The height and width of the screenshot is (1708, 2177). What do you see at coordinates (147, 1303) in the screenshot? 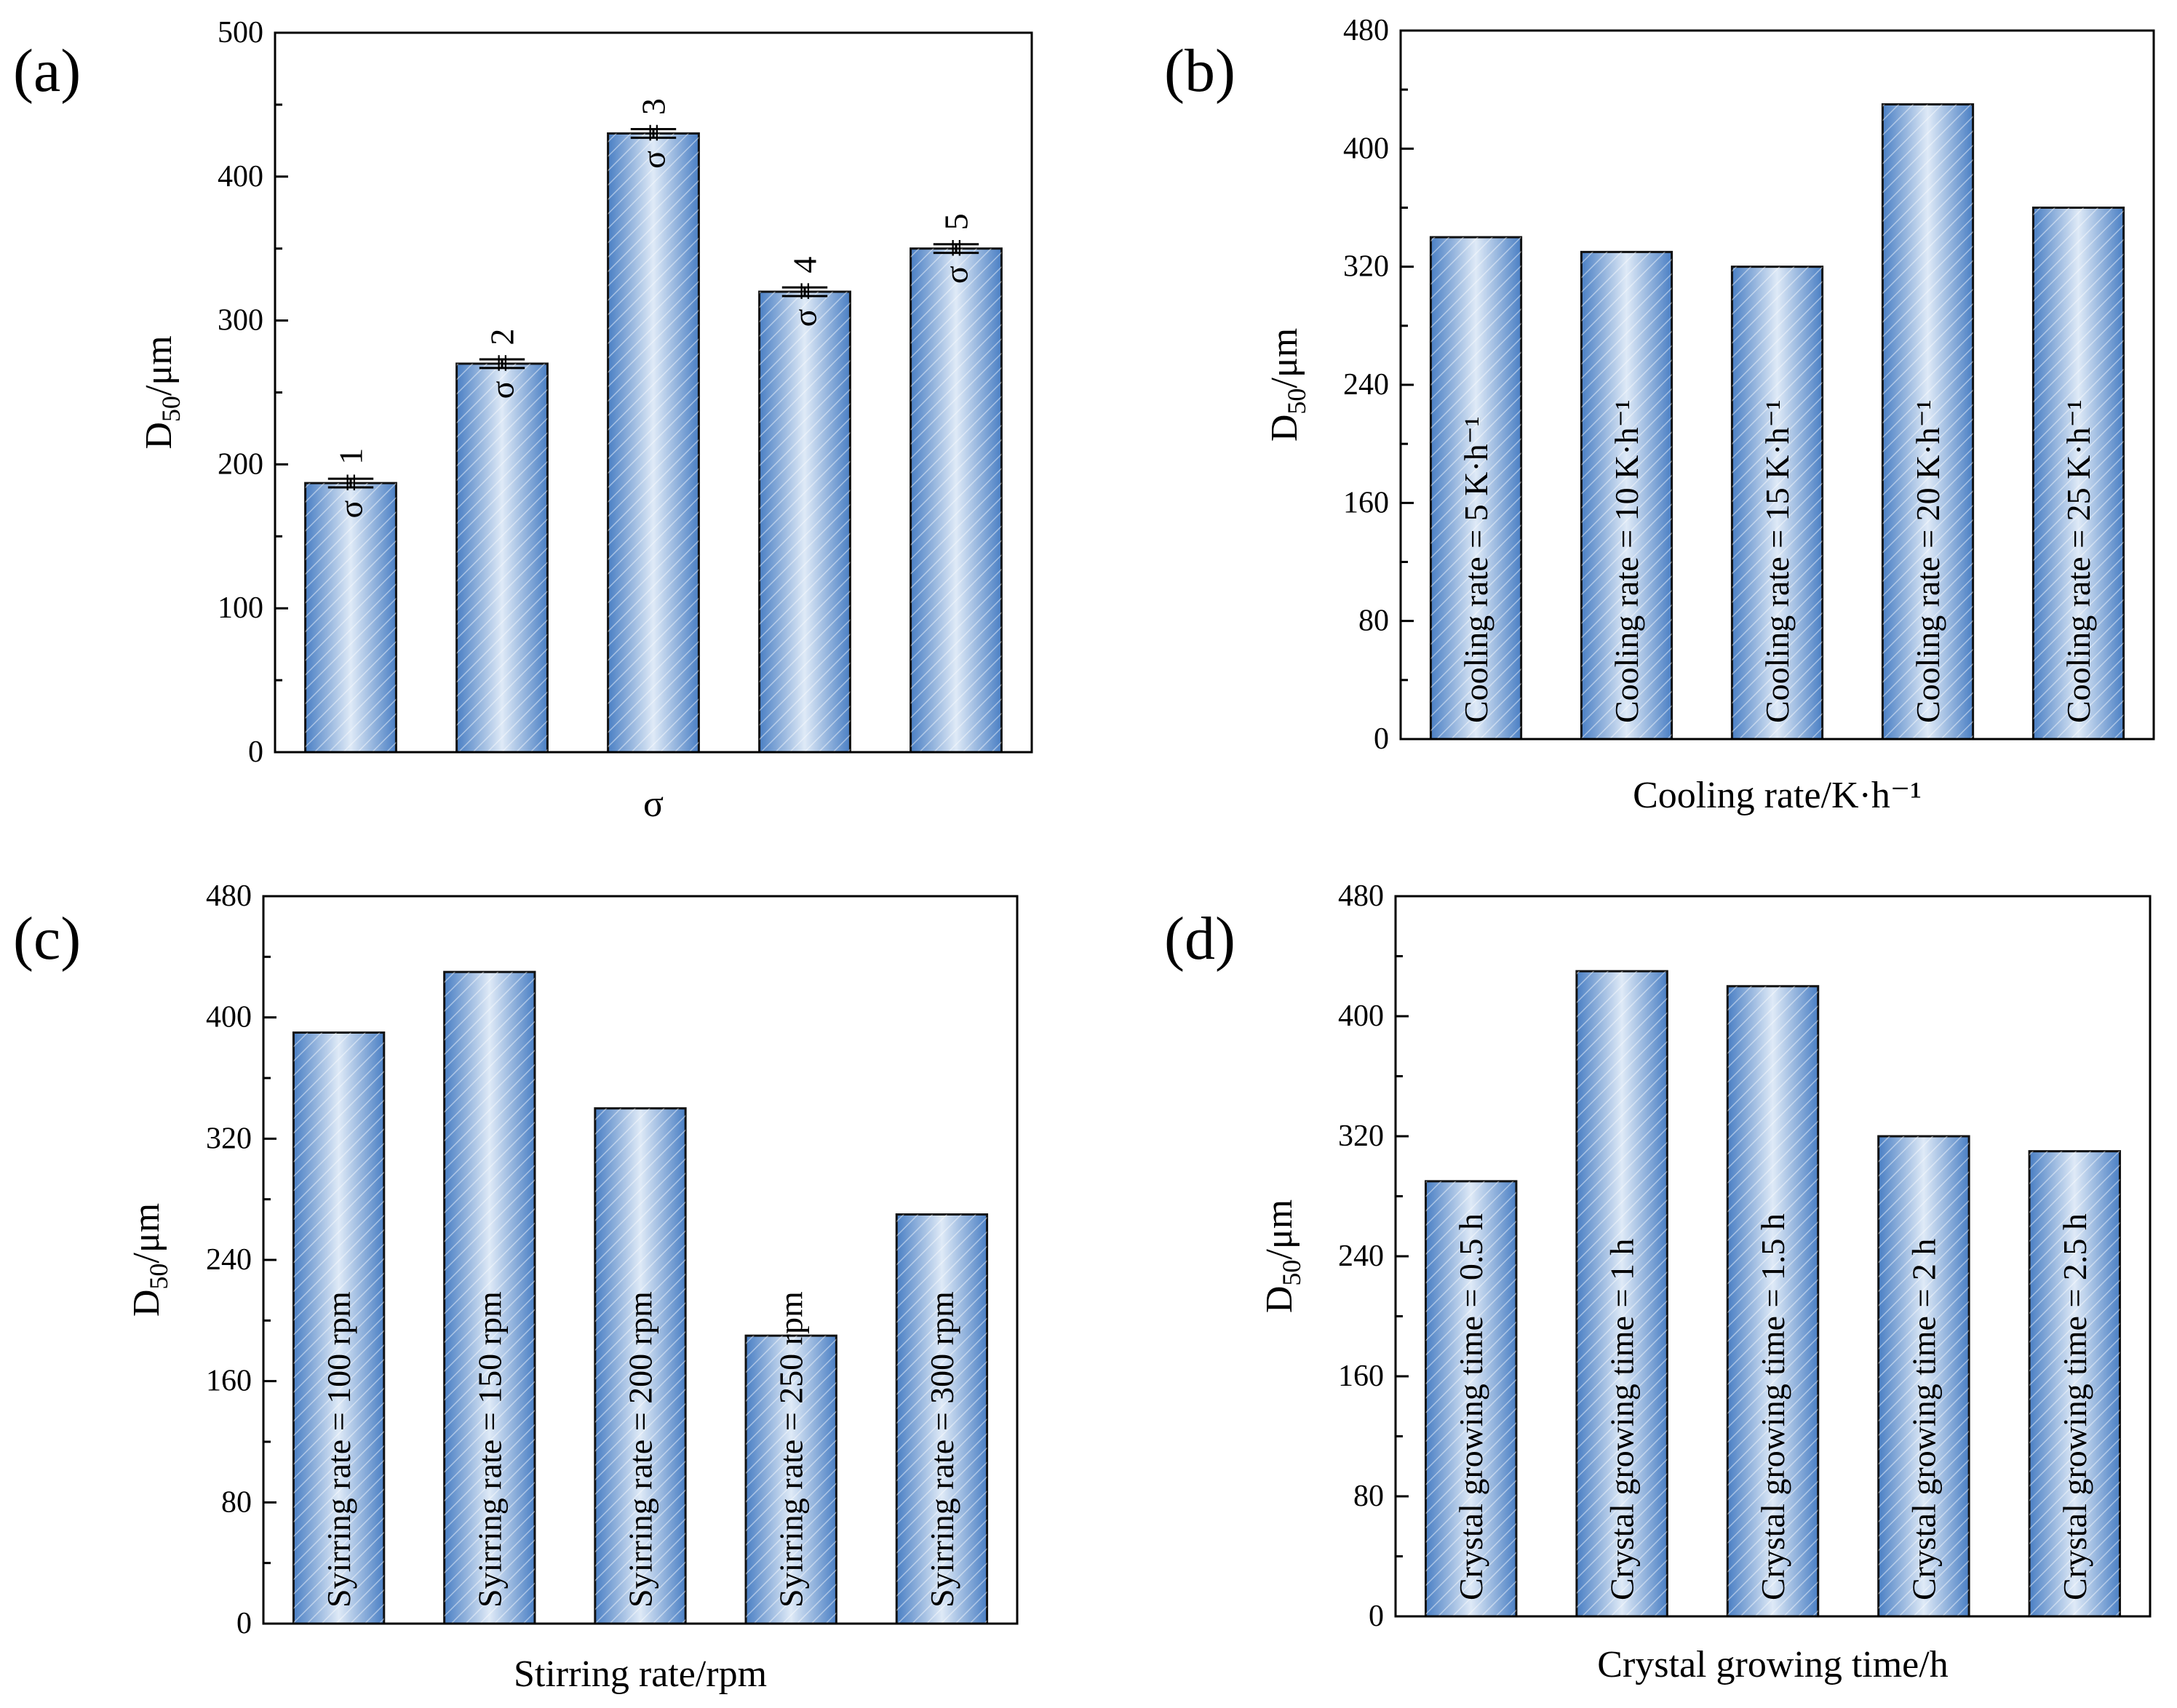
I see `y-axis-label-main-c: D` at bounding box center [147, 1303].